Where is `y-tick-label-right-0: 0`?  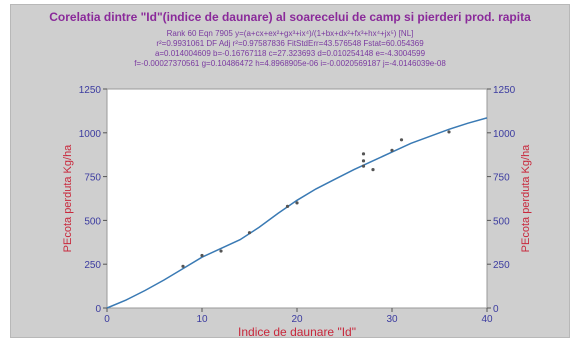
y-tick-label-right-0: 0 is located at coordinates (496, 309).